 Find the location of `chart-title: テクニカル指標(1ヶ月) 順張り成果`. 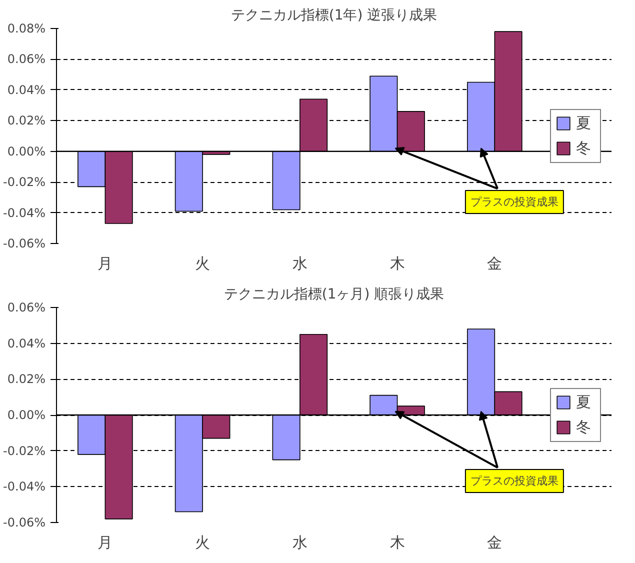

chart-title: テクニカル指標(1ヶ月) 順張り成果 is located at coordinates (334, 294).